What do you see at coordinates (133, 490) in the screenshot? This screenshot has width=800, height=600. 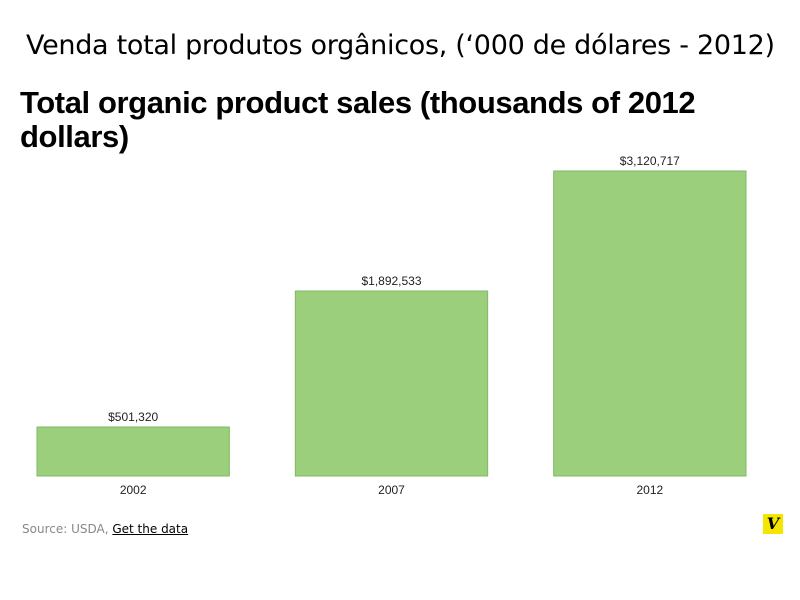 I see `category-label-2002: 2002` at bounding box center [133, 490].